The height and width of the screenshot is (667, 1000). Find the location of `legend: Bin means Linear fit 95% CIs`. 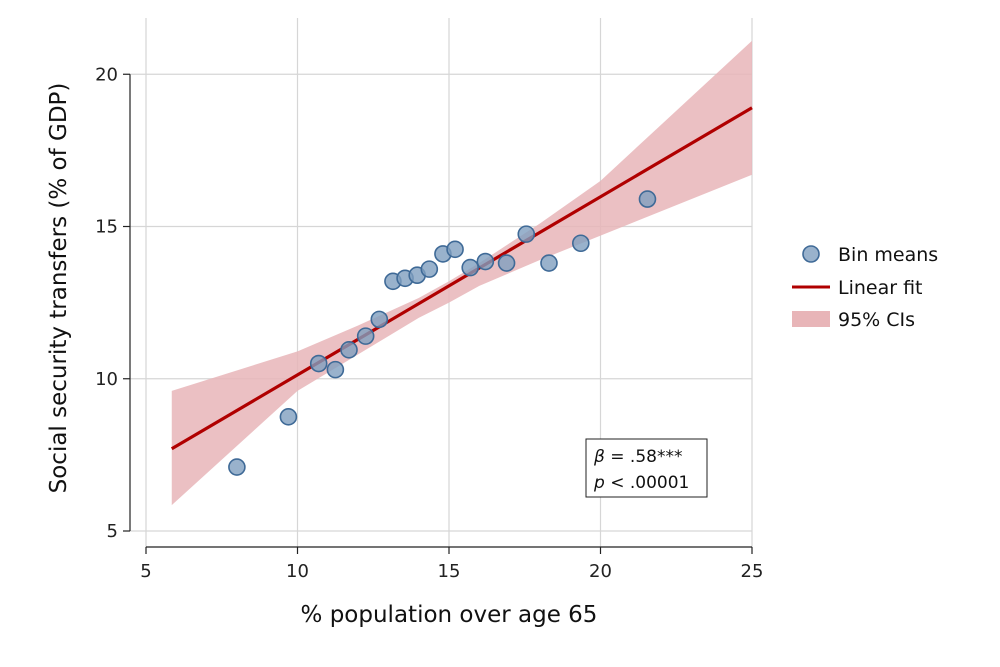

legend: Bin means Linear fit 95% CIs is located at coordinates (865, 287).